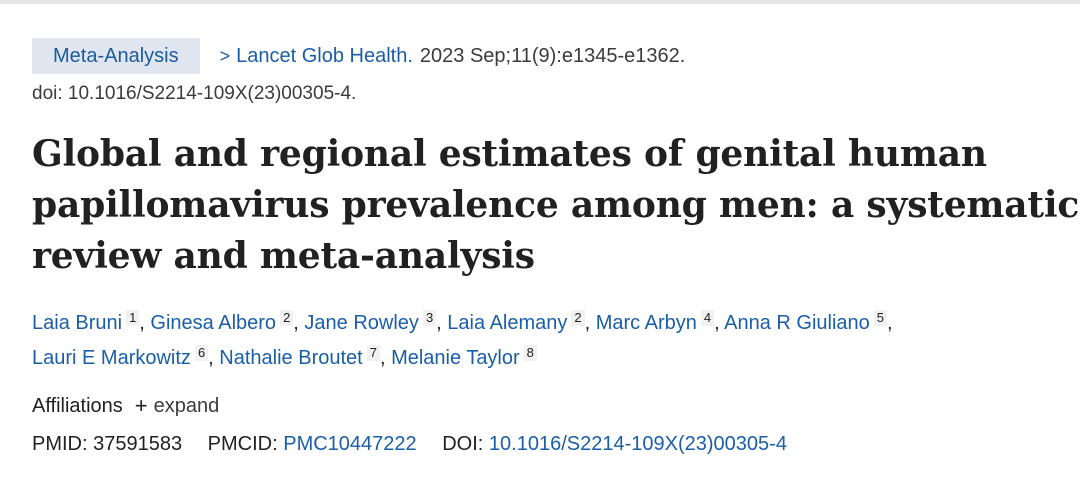 The height and width of the screenshot is (499, 1080). I want to click on author-item: Laia Alemany 2,, so click(521, 322).